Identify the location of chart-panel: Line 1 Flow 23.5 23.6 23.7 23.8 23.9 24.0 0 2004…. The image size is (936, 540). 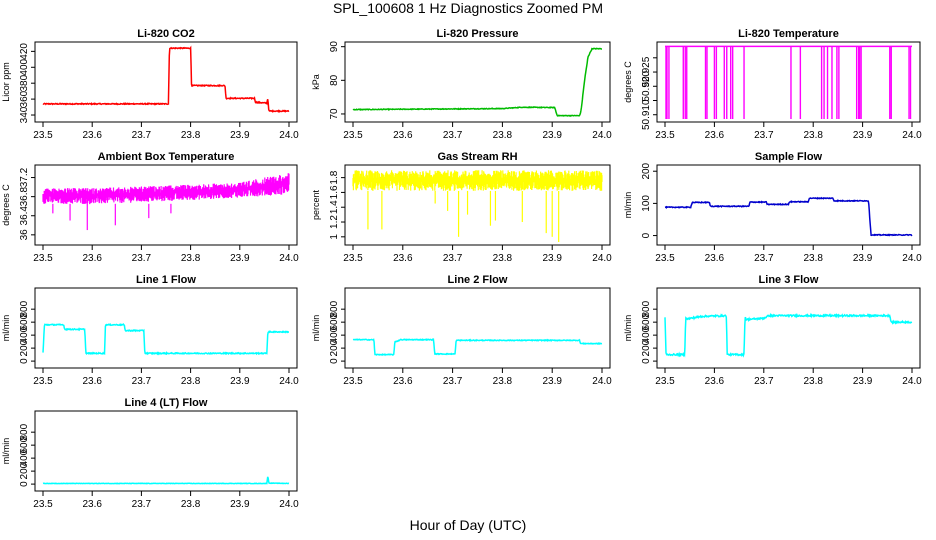
(150, 330).